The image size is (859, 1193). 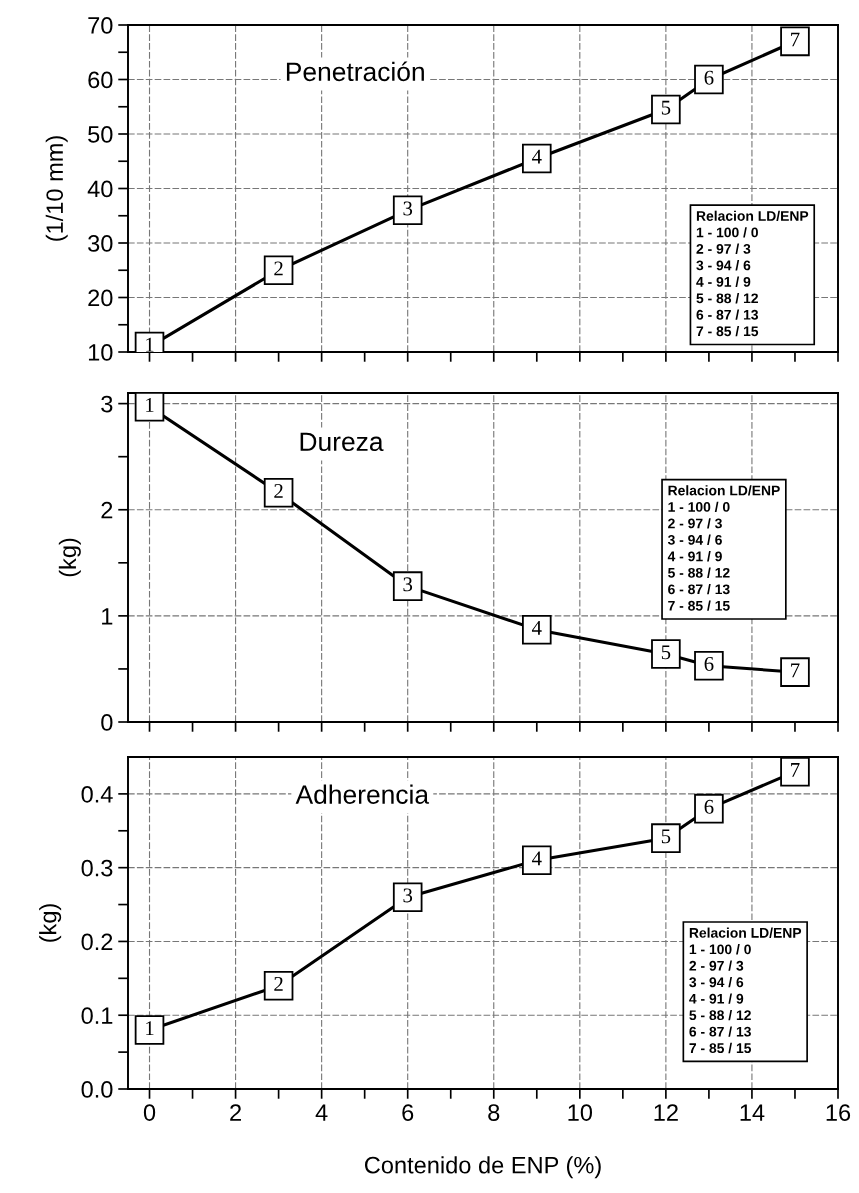 I want to click on x-tick-label: 6, so click(x=408, y=1112).